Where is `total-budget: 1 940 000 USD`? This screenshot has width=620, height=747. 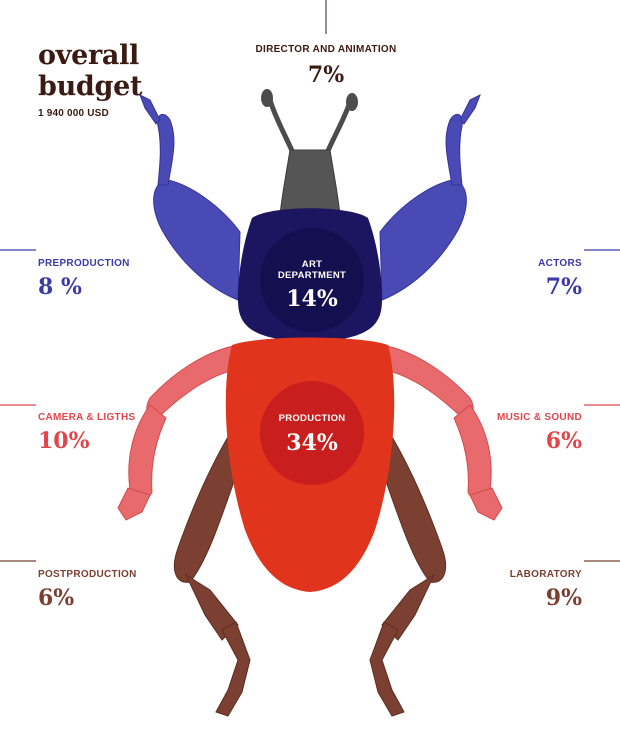 total-budget: 1 940 000 USD is located at coordinates (73, 113).